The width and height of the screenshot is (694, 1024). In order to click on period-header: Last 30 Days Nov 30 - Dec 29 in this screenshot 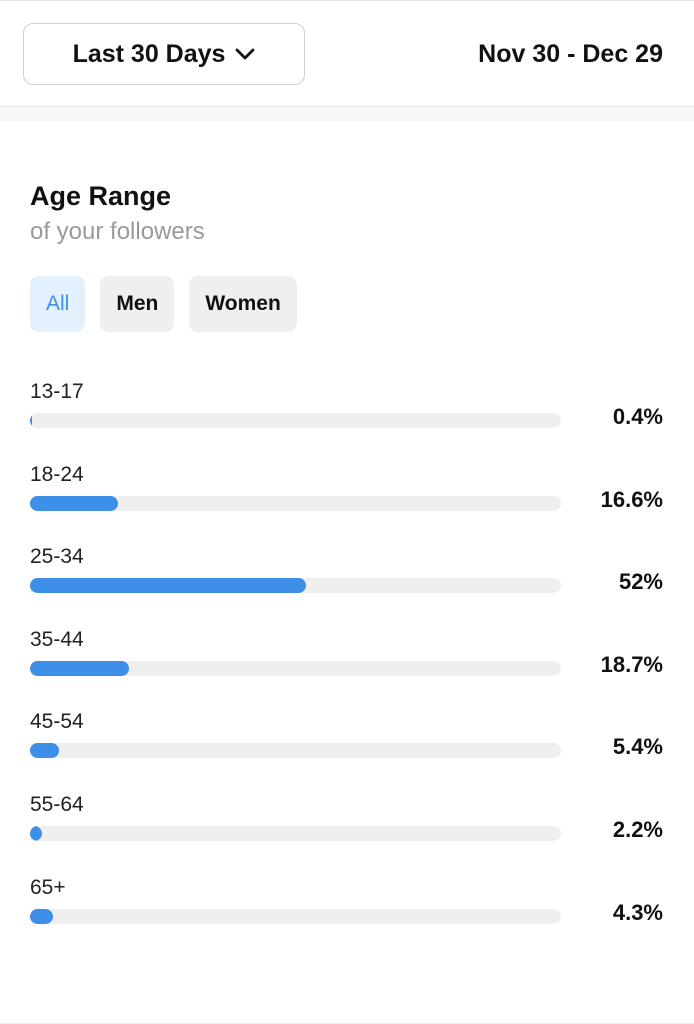, I will do `click(347, 53)`.